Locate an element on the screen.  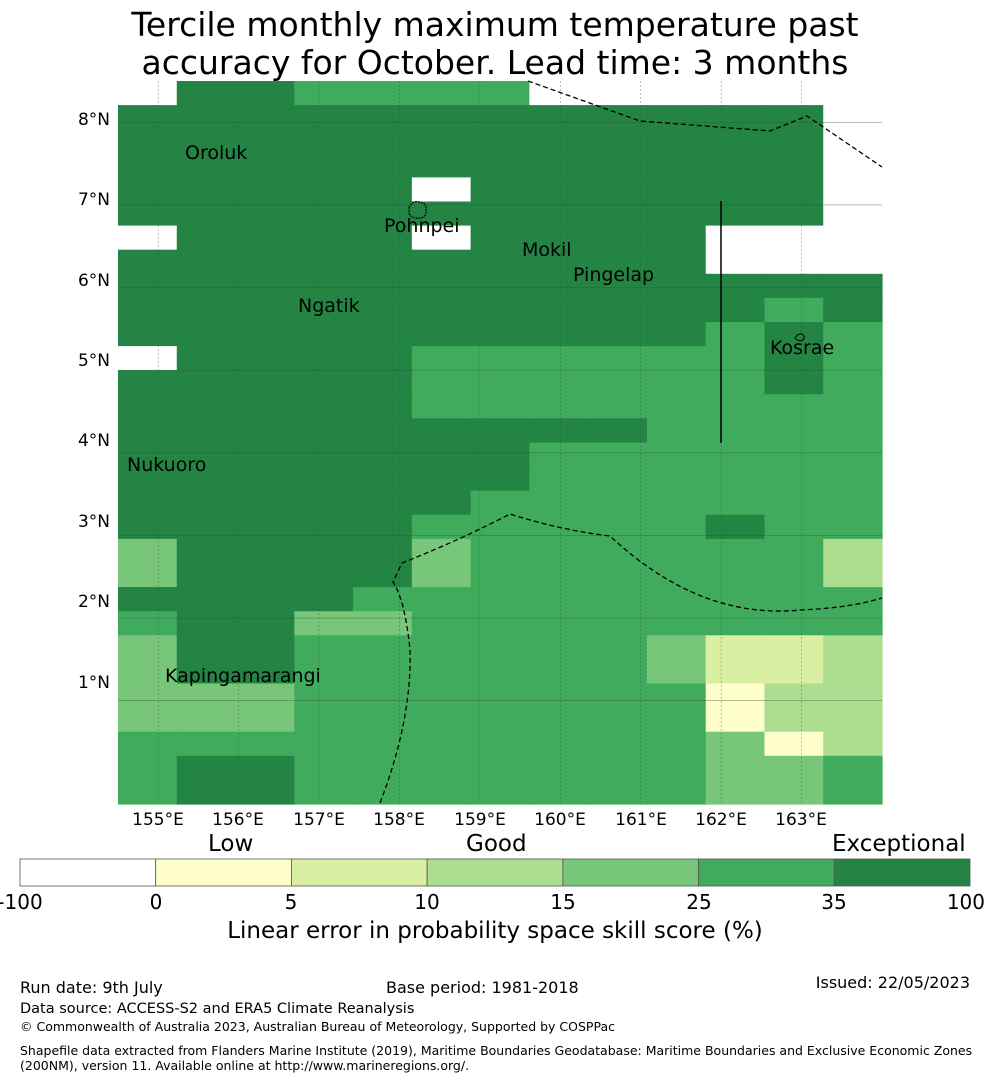
eez-boundary-south-west is located at coordinates (631, 658).